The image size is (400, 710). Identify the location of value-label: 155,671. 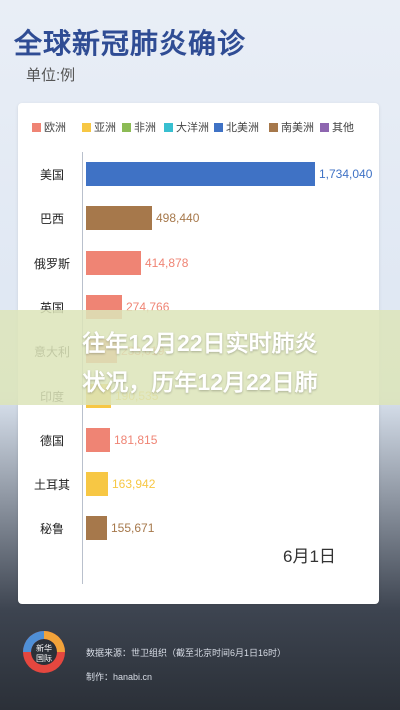
(133, 528).